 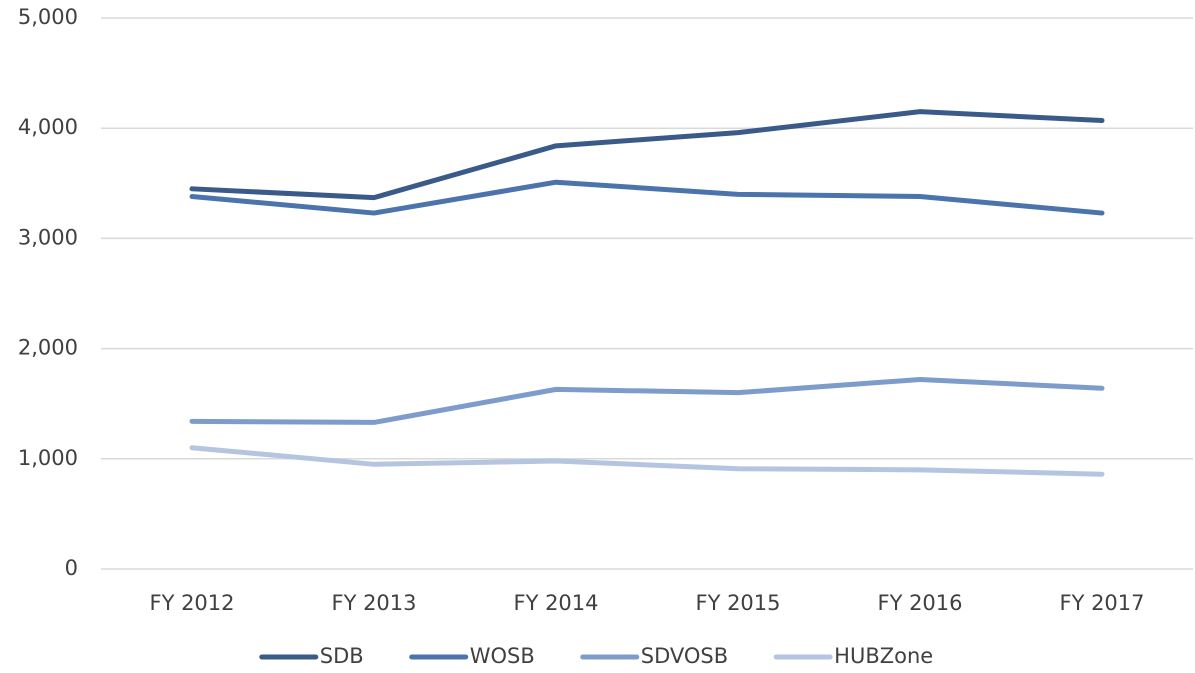 I want to click on x-tick-label: FY 2013, so click(x=373, y=603).